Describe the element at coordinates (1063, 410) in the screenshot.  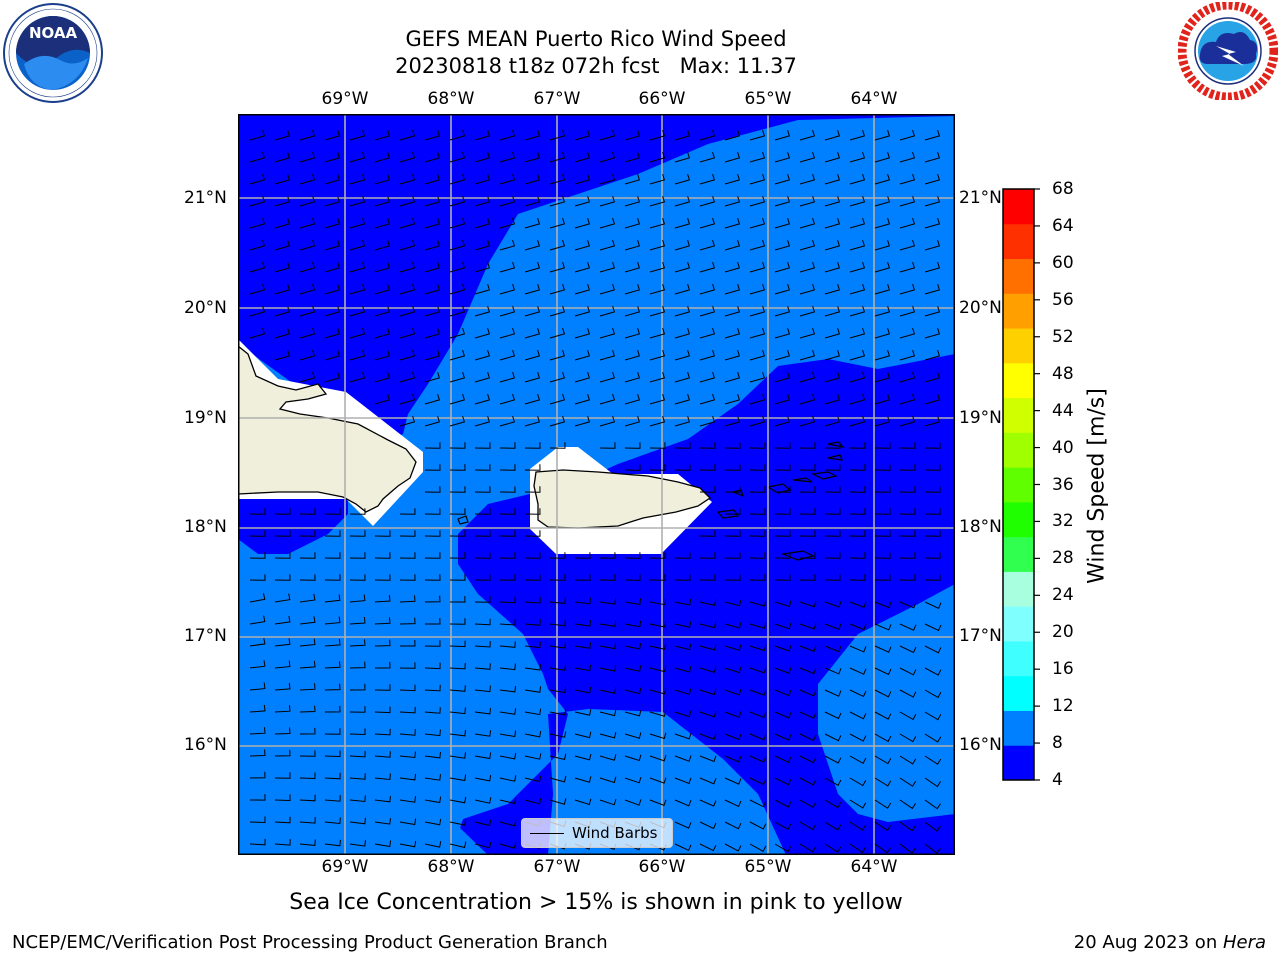
I see `colorbar-tick-label: 44` at that location.